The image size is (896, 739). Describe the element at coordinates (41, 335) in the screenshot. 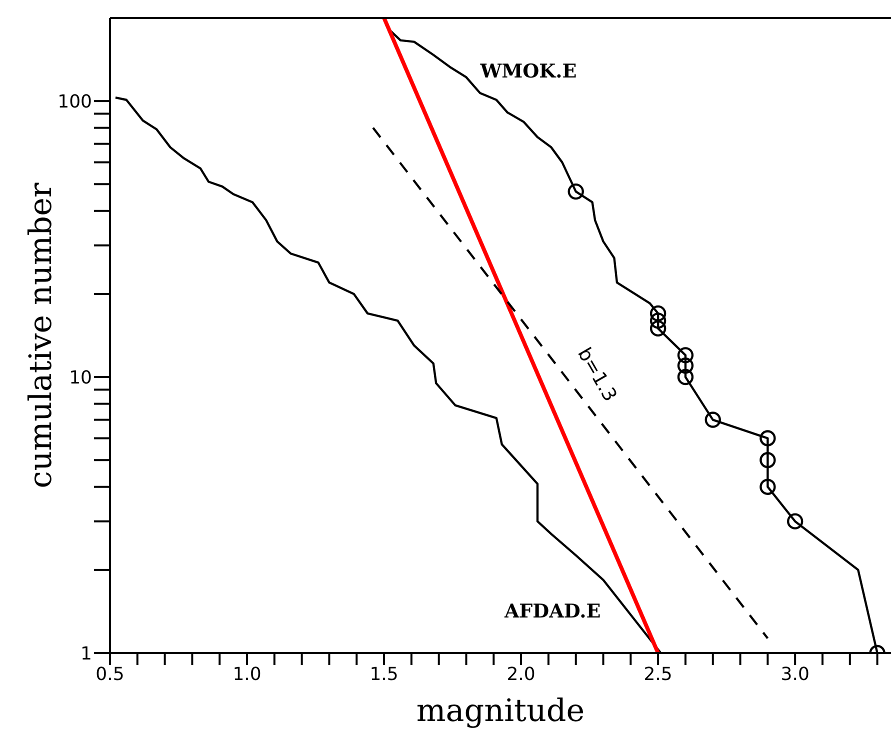

I see `y-axis-title: cumulative number` at that location.